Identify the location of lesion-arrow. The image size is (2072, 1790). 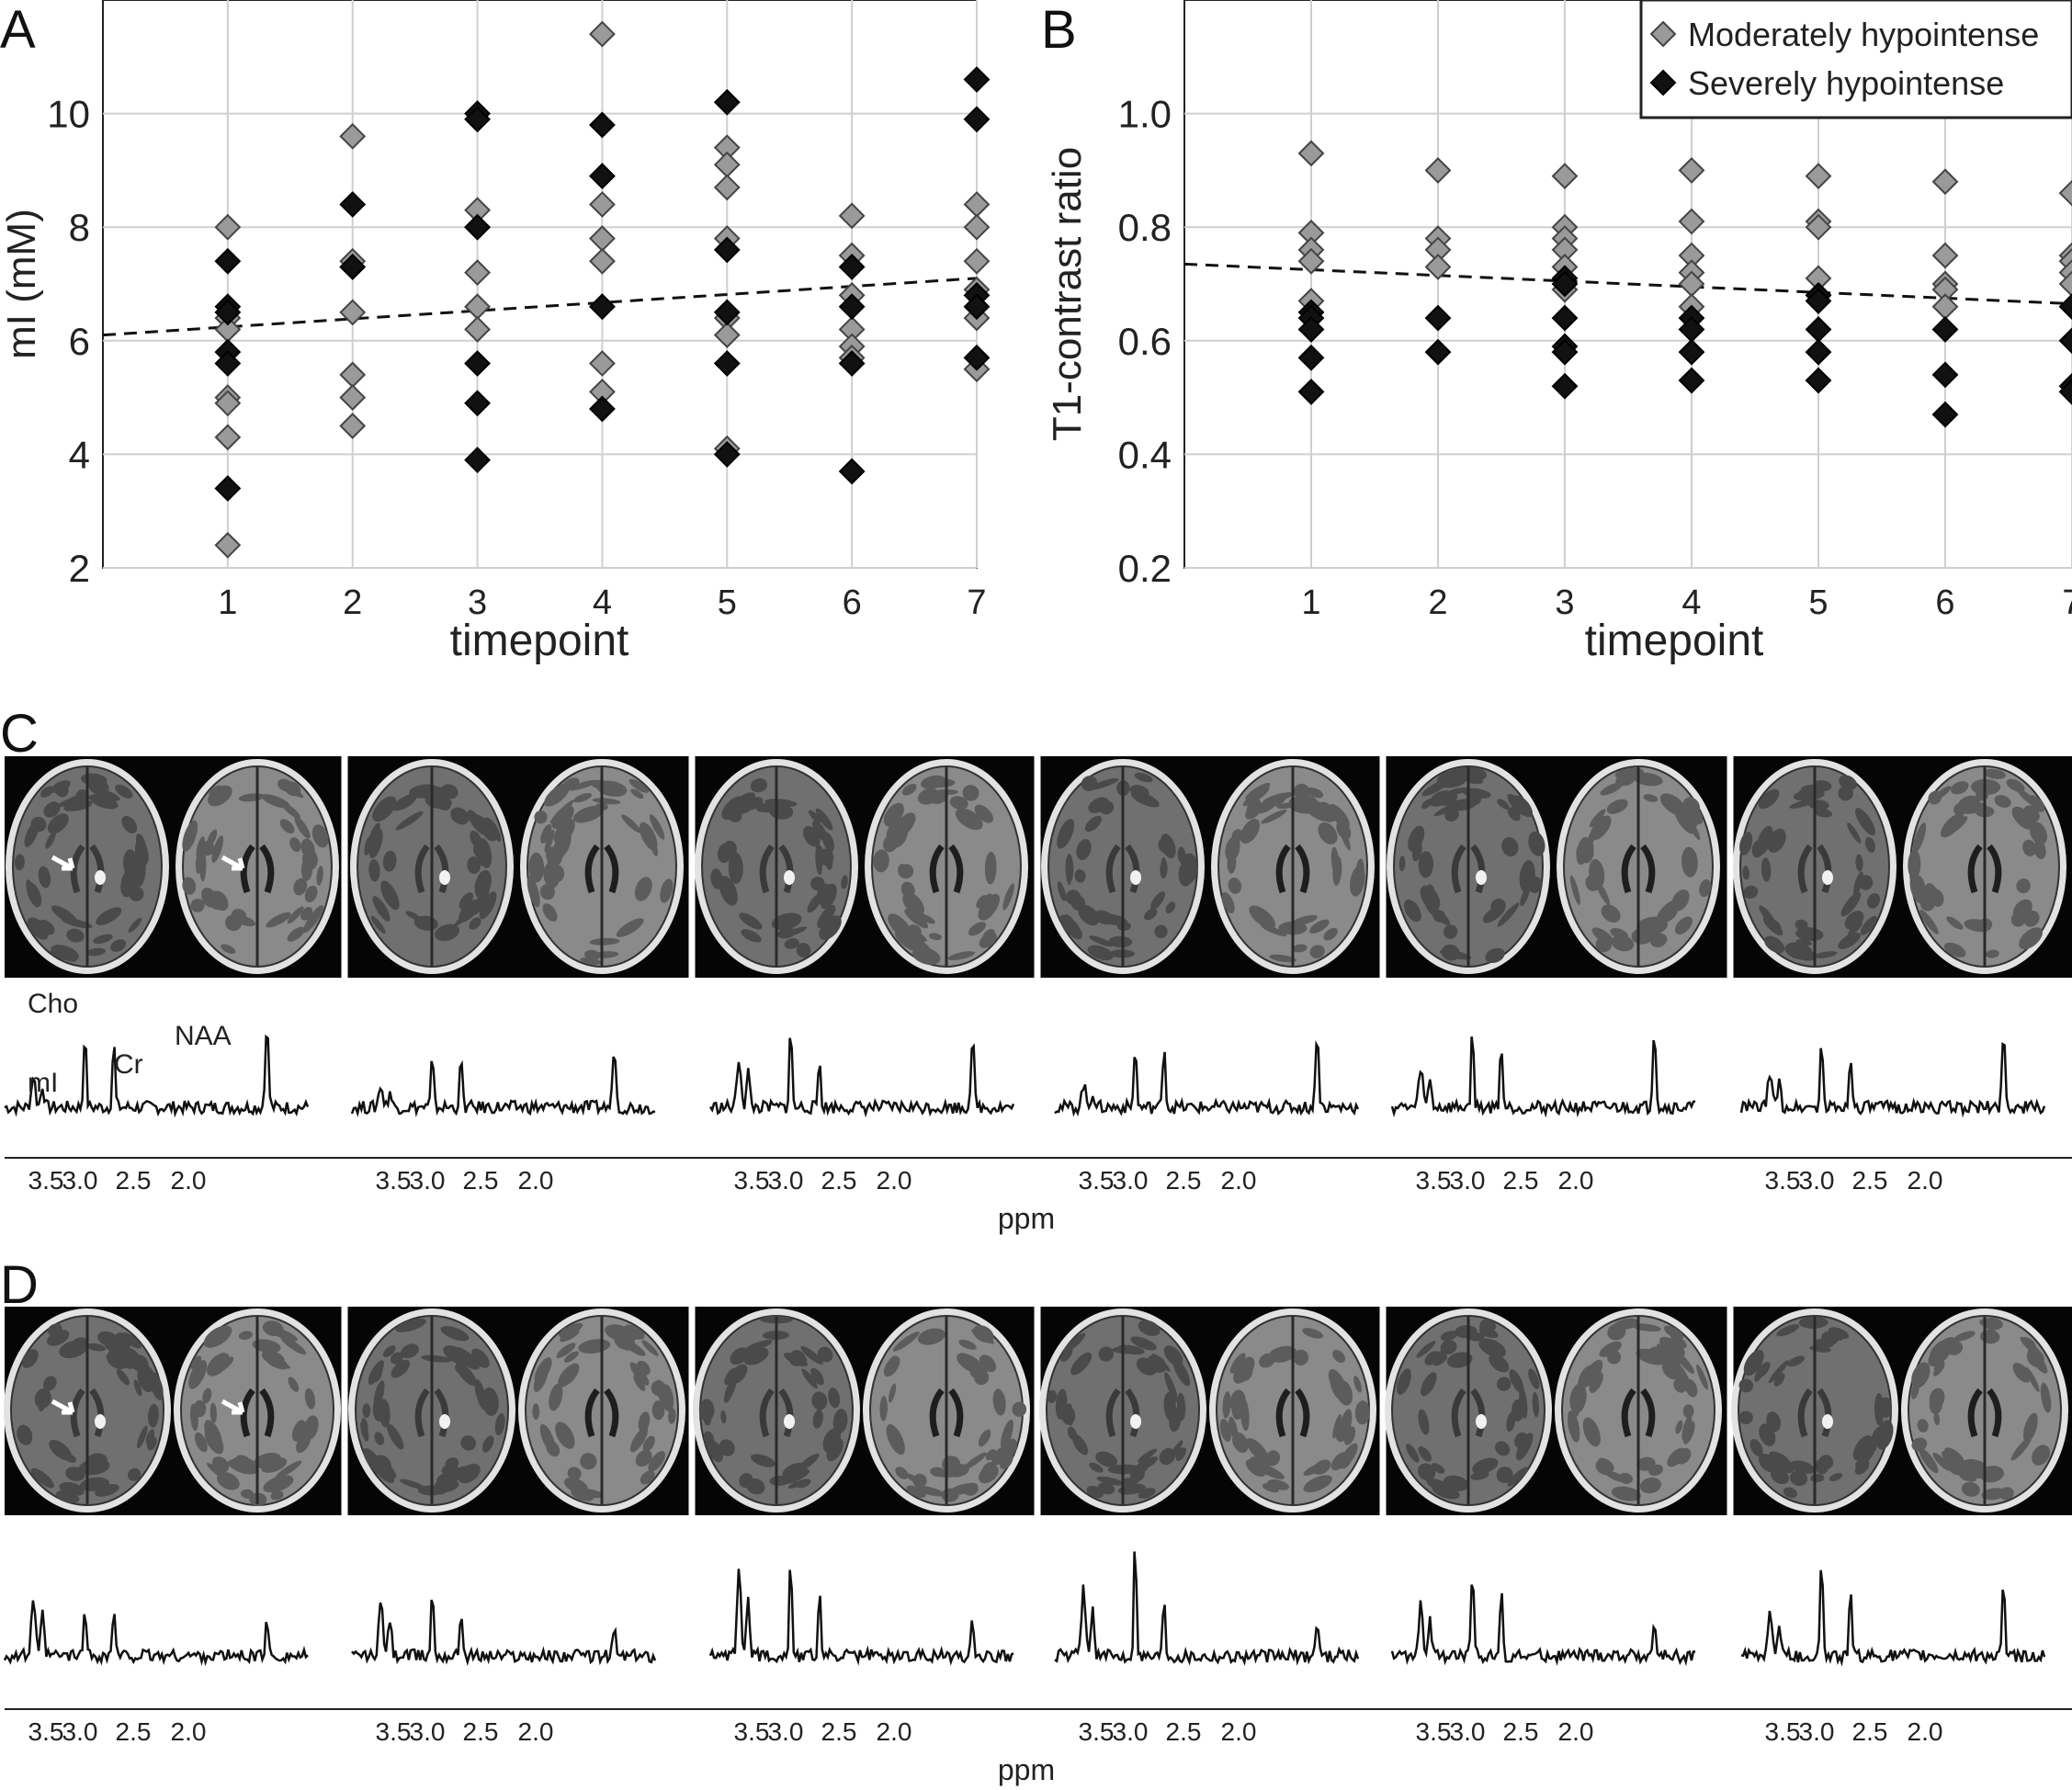
(233, 863).